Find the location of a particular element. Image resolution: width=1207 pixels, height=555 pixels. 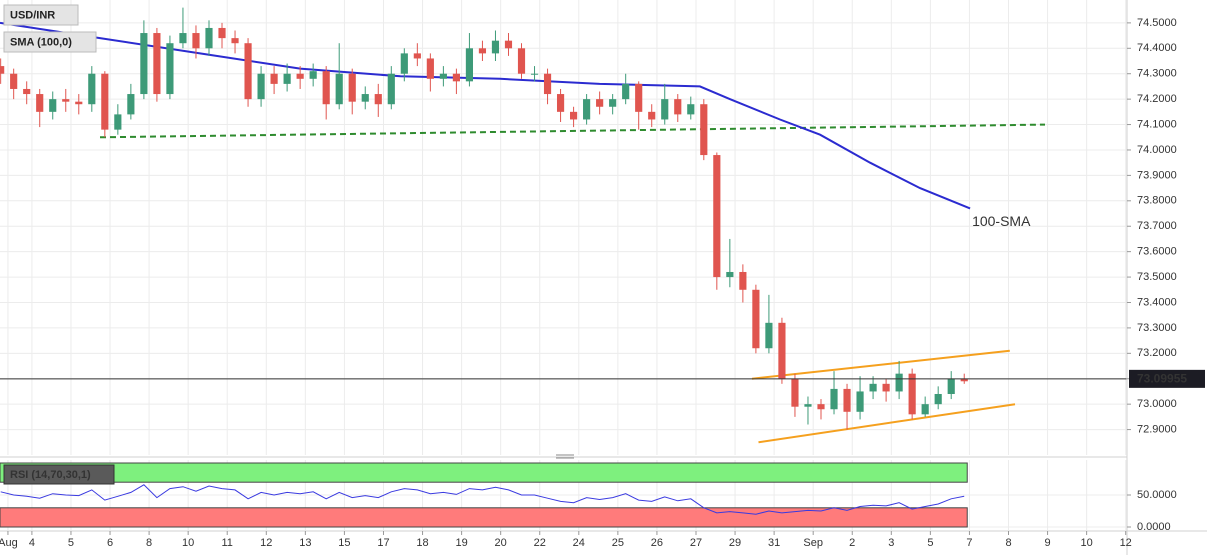

y-tick-label: 74.3000 is located at coordinates (1157, 74).